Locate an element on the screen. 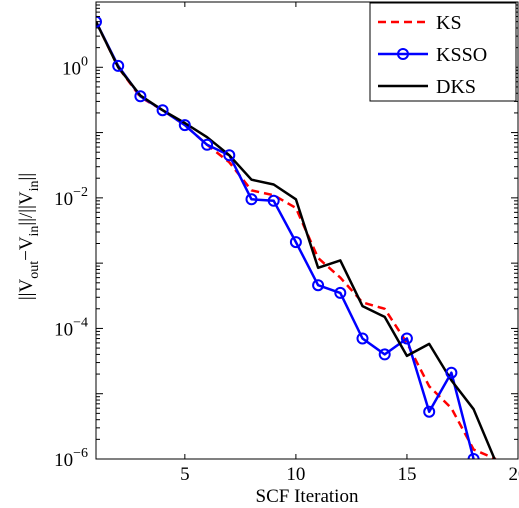 The width and height of the screenshot is (519, 508). y-axis-label: ||Vout−Vin||/||Vin|| is located at coordinates (29, 236).